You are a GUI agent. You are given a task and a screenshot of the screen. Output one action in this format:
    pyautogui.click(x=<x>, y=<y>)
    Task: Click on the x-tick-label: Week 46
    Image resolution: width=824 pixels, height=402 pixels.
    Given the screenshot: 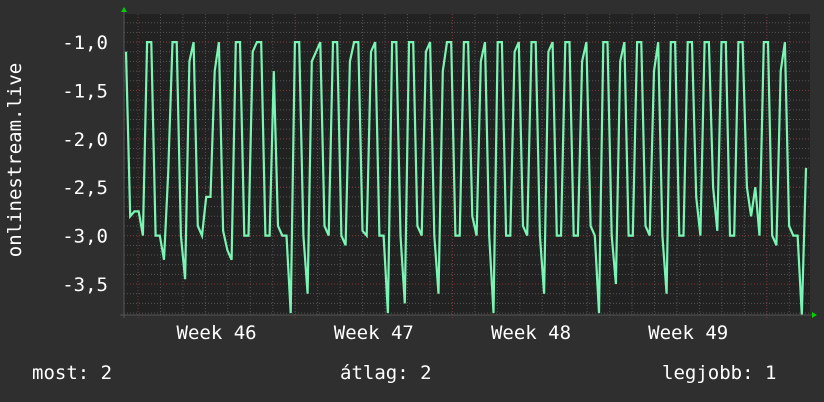 What is the action you would take?
    pyautogui.click(x=217, y=333)
    